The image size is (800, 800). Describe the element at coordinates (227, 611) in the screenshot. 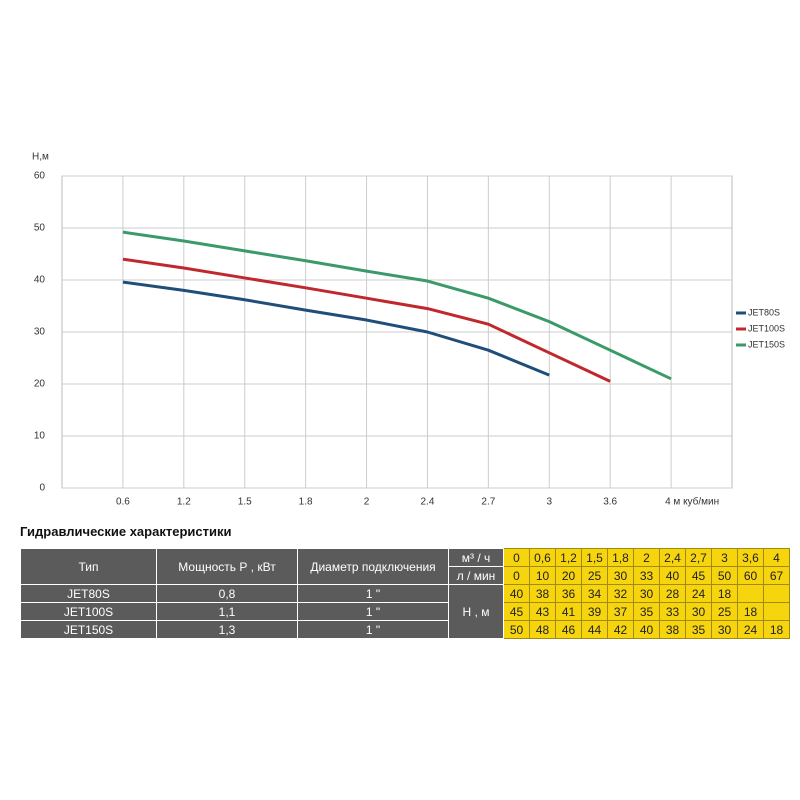

I see `table-cell: 1,1` at that location.